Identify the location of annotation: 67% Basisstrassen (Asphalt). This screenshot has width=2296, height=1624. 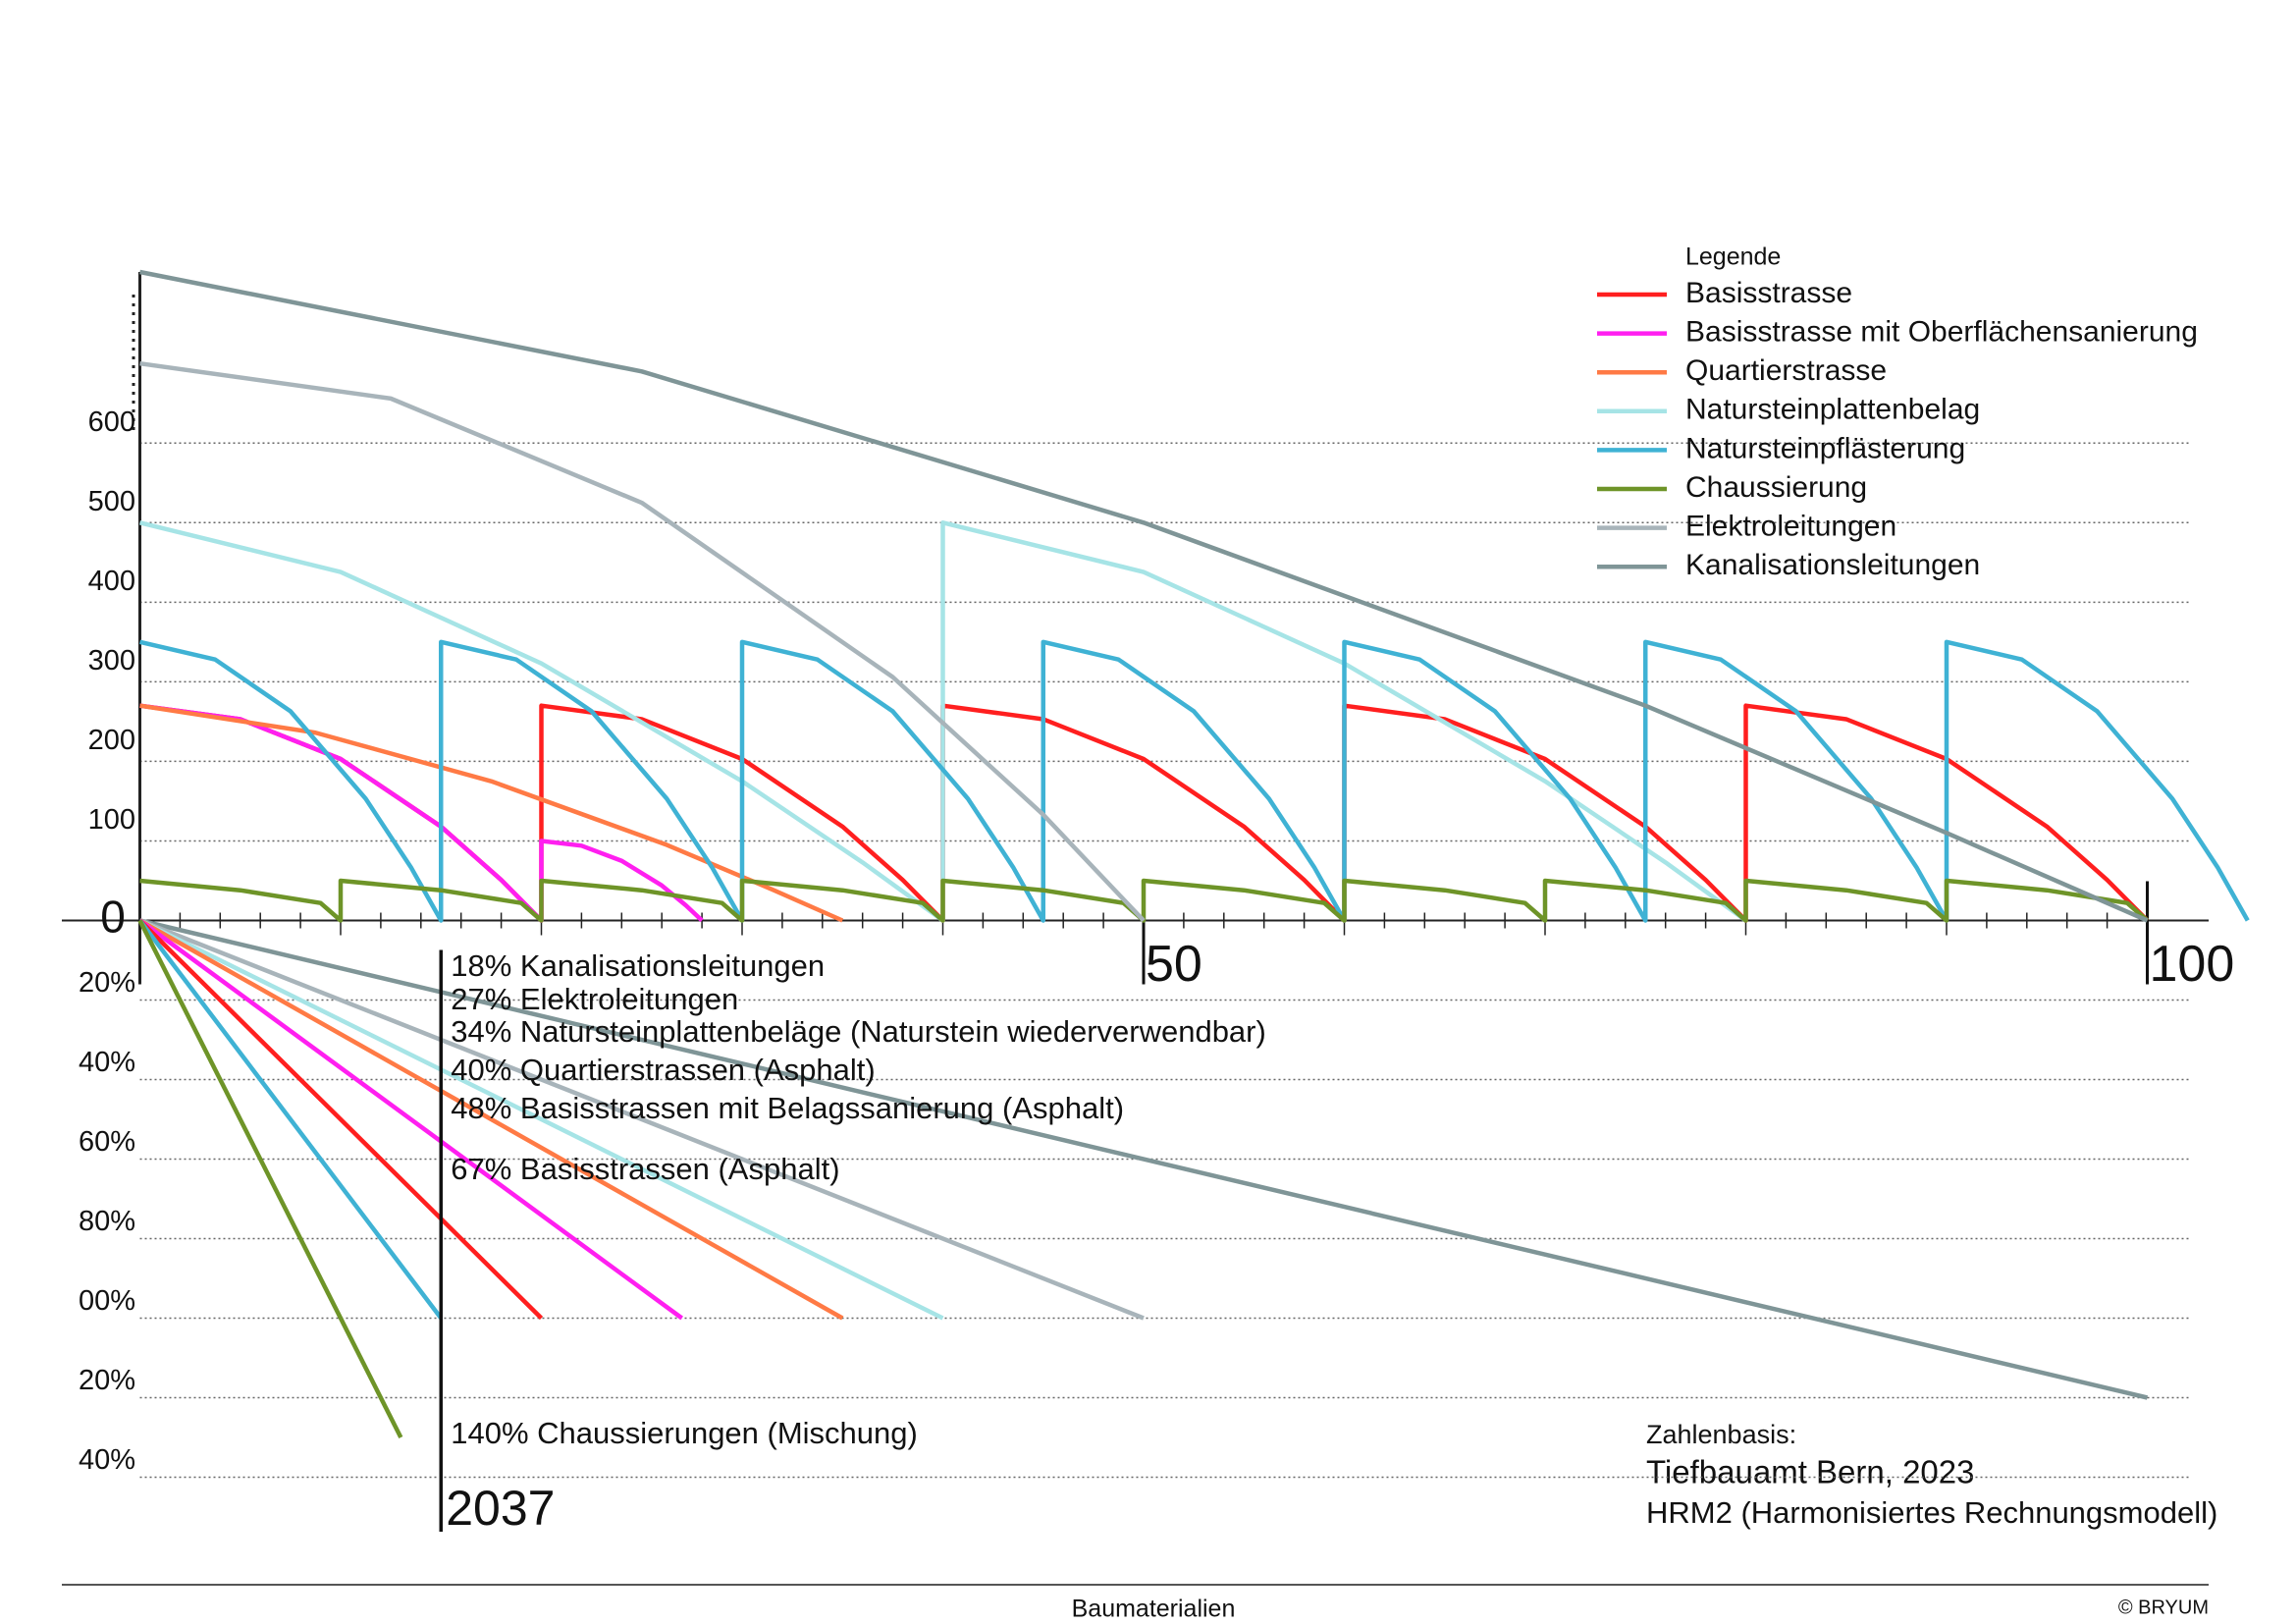
(645, 1169).